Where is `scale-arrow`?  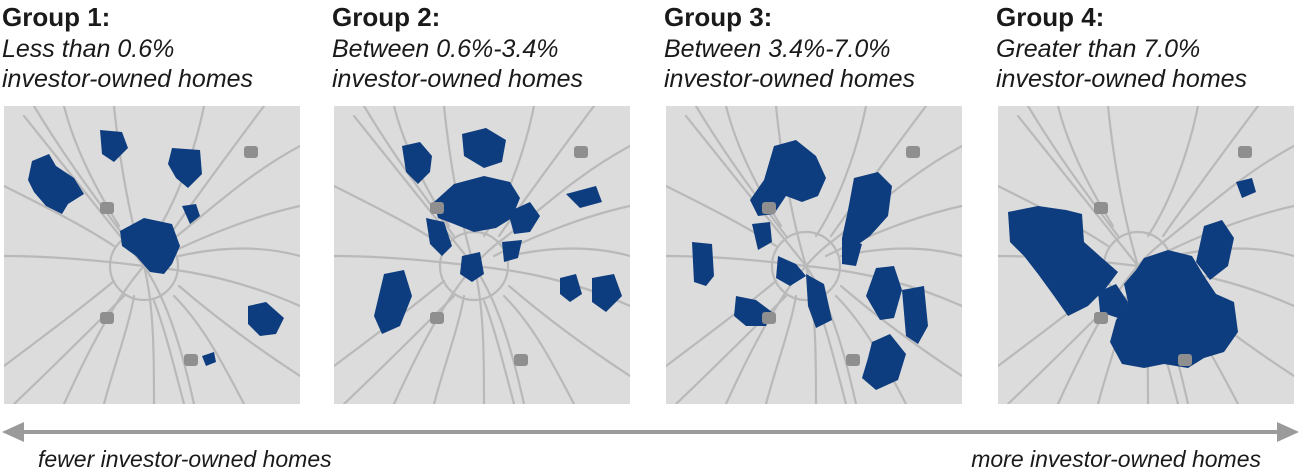 scale-arrow is located at coordinates (650, 432).